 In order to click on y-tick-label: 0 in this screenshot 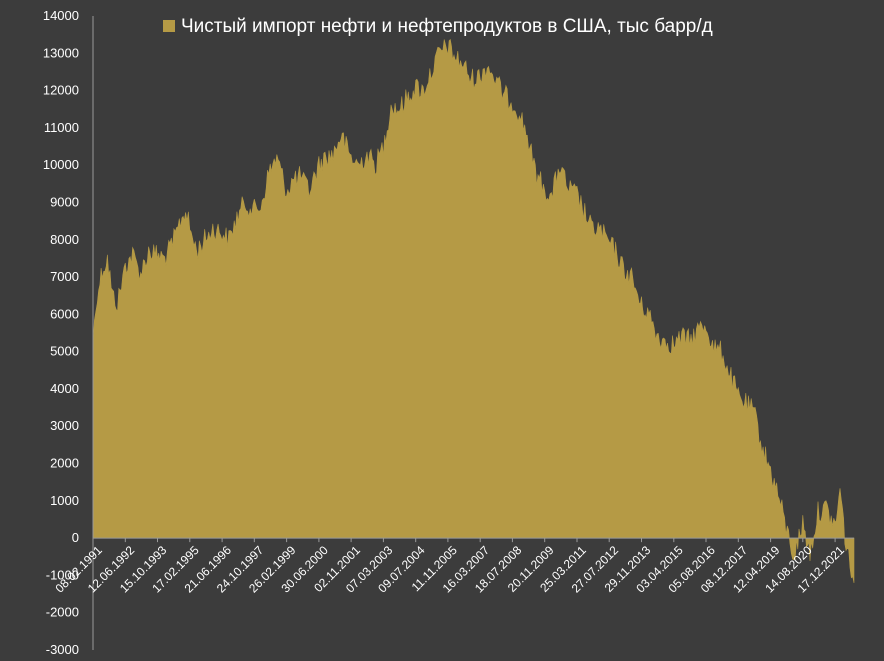, I will do `click(75, 537)`.